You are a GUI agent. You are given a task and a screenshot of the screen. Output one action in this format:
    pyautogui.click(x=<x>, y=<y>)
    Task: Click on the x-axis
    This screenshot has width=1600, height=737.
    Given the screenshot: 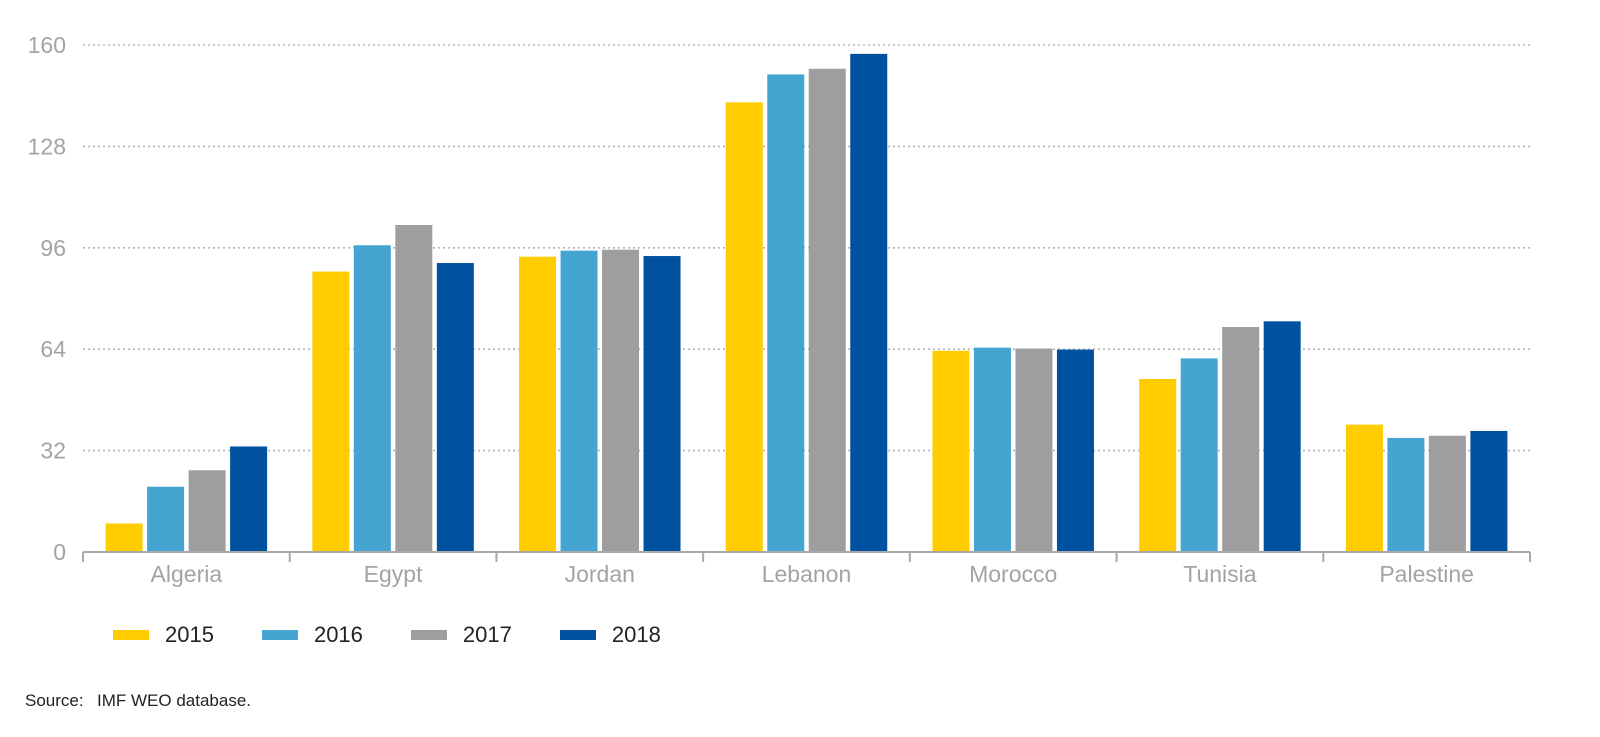 What is the action you would take?
    pyautogui.click(x=806, y=556)
    